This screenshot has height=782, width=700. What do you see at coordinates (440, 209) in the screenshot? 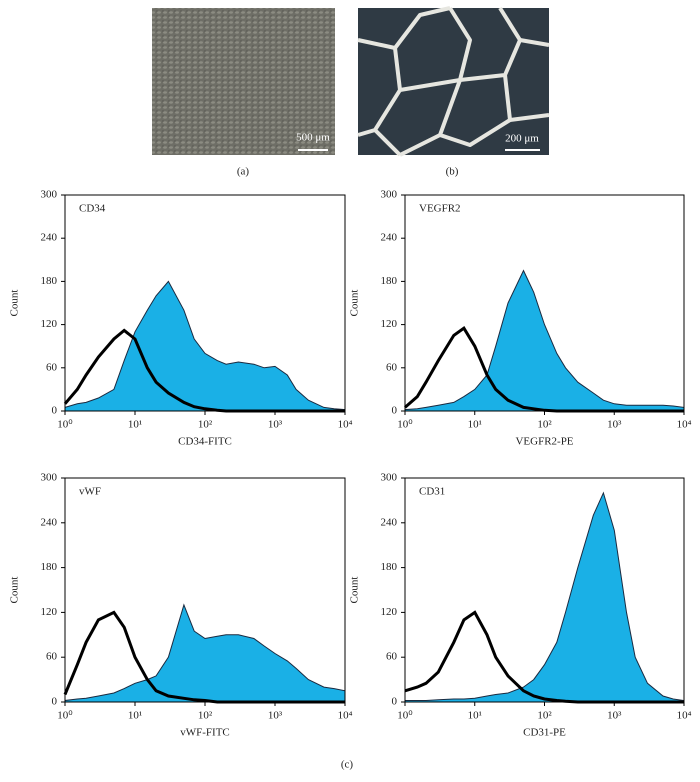
I see `annotation: VEGFR2` at bounding box center [440, 209].